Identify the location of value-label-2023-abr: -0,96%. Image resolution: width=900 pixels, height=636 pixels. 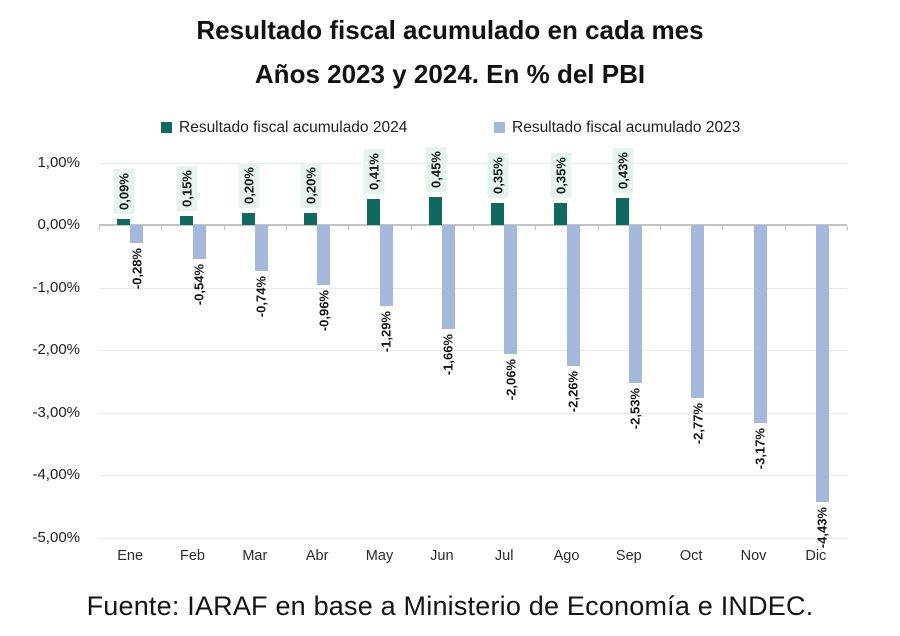
(324, 311).